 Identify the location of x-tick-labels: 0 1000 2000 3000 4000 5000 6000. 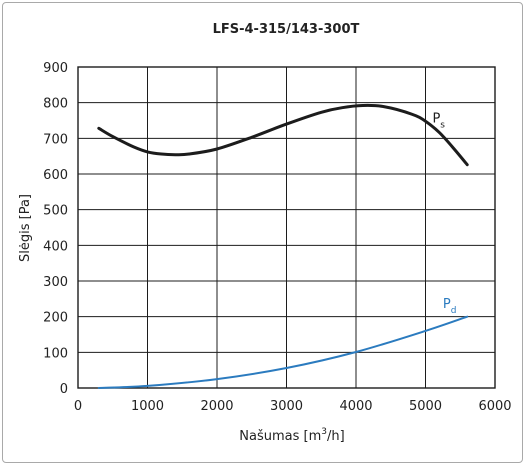
(293, 406).